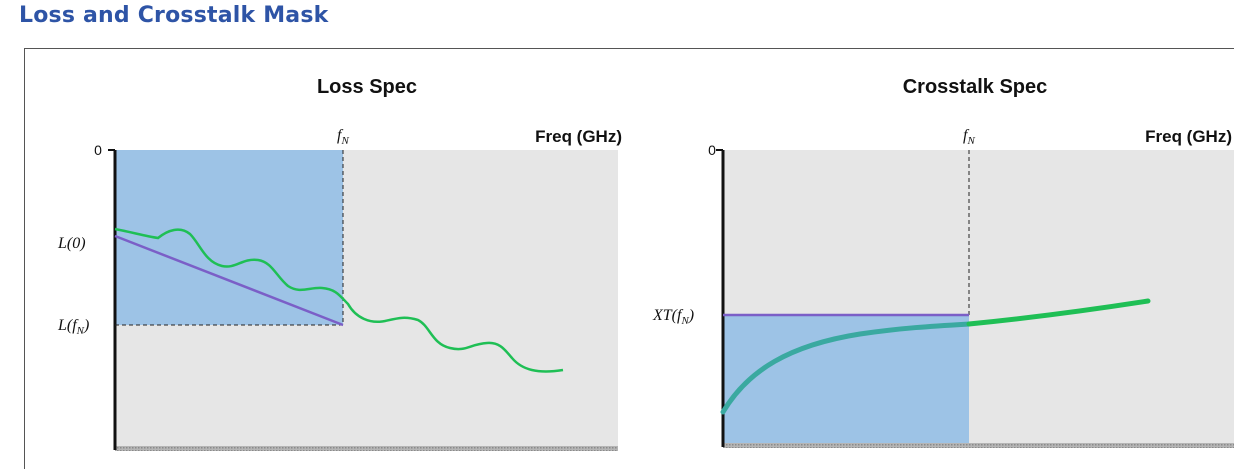 This screenshot has width=1234, height=469. What do you see at coordinates (712, 150) in the screenshot?
I see `crosstalk-zero-label: 0` at bounding box center [712, 150].